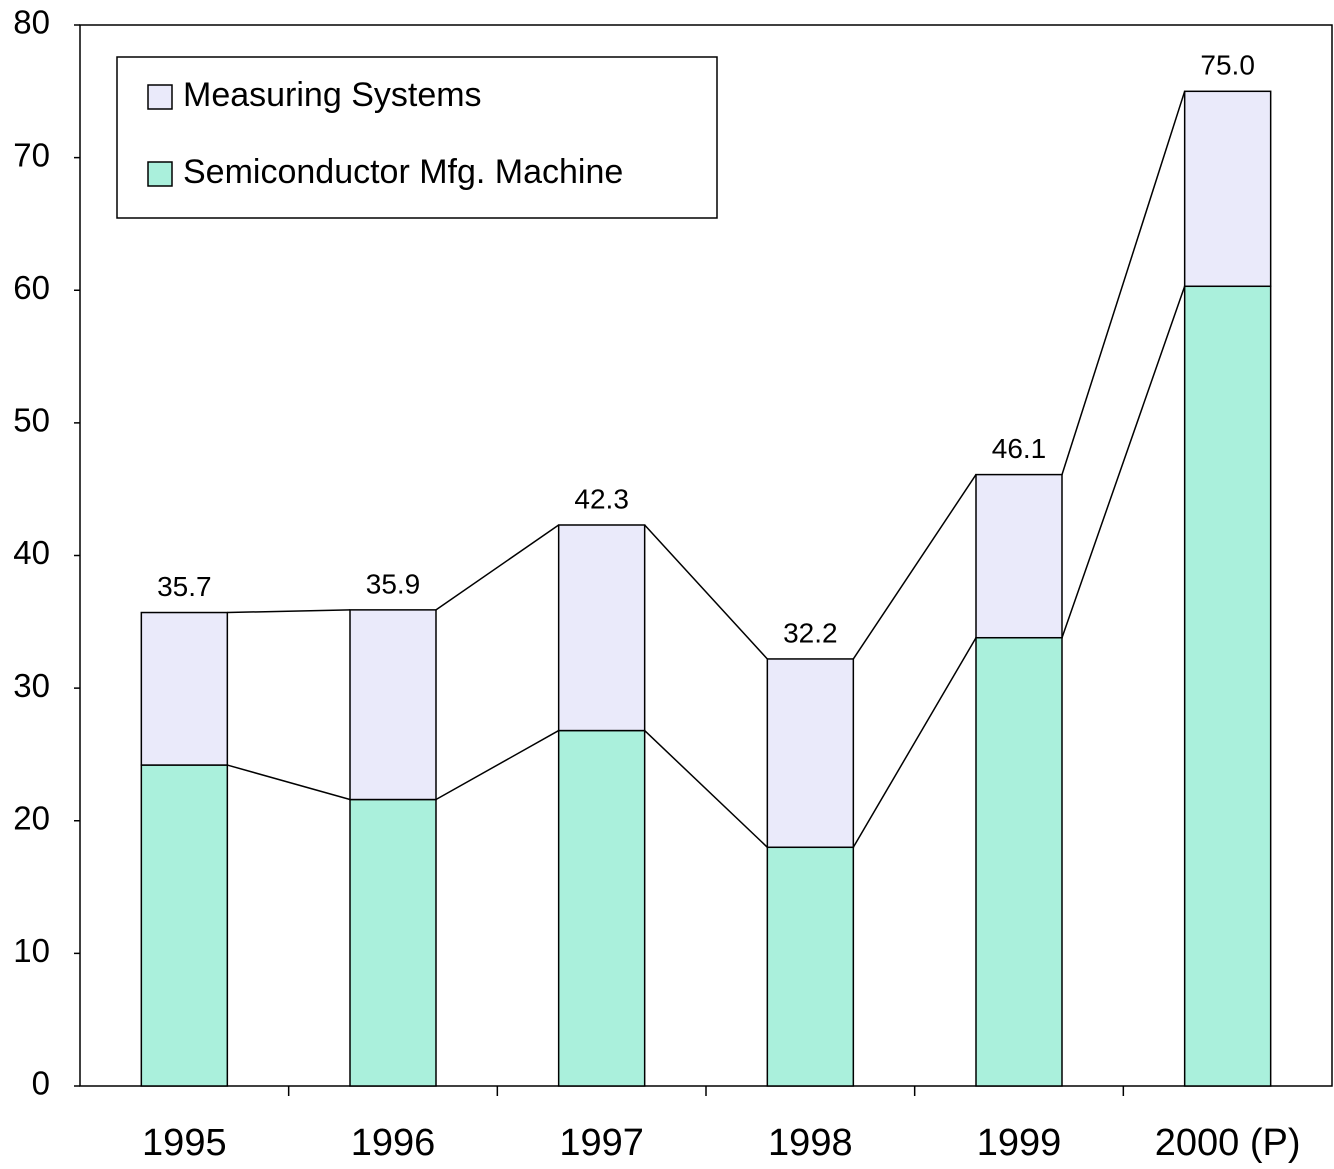 The image size is (1334, 1169). Describe the element at coordinates (810, 1143) in the screenshot. I see `x-tick-label: 1998` at that location.